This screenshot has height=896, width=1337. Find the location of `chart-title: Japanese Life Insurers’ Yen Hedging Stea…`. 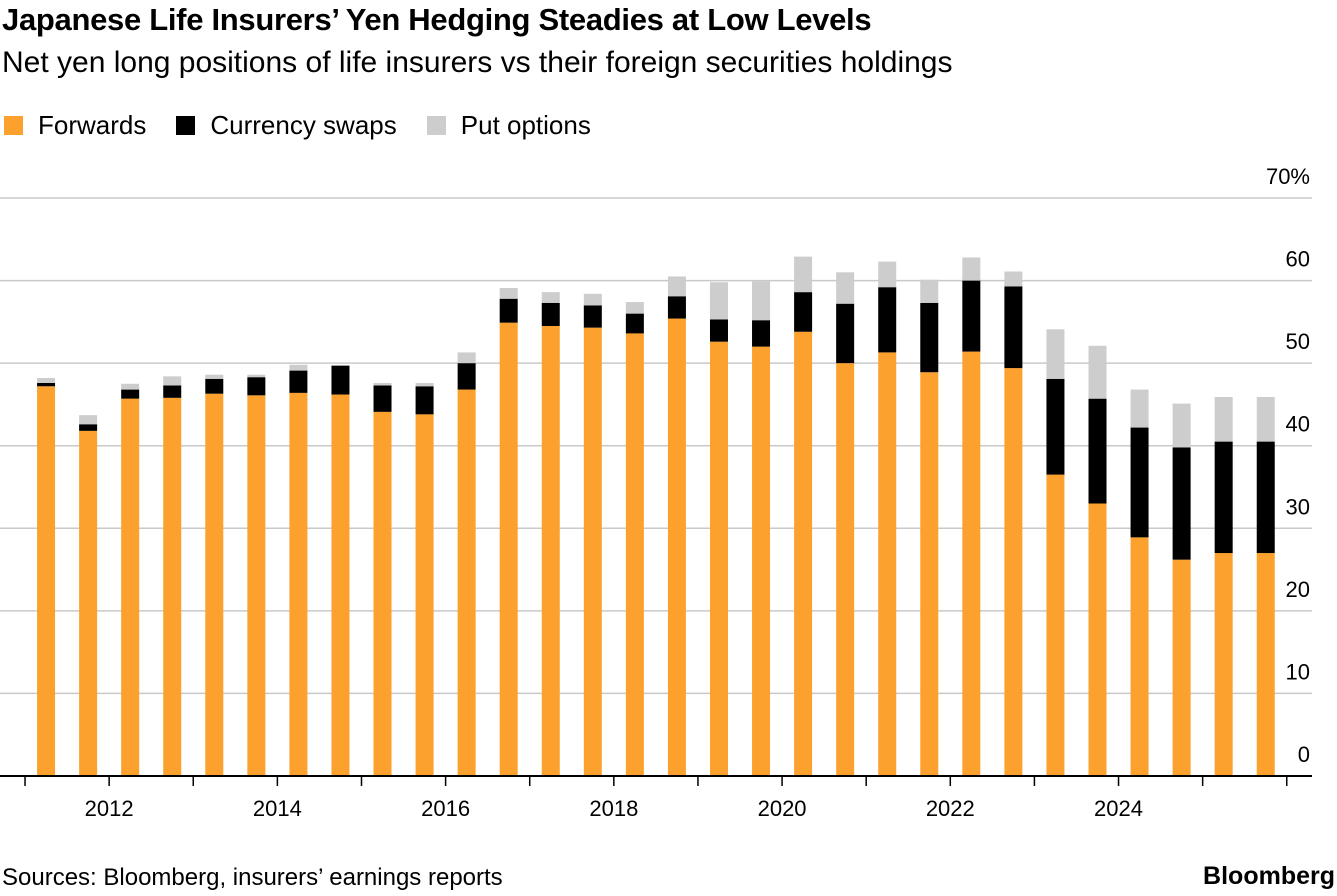

chart-title: Japanese Life Insurers’ Yen Hedging Stea… is located at coordinates (437, 19).